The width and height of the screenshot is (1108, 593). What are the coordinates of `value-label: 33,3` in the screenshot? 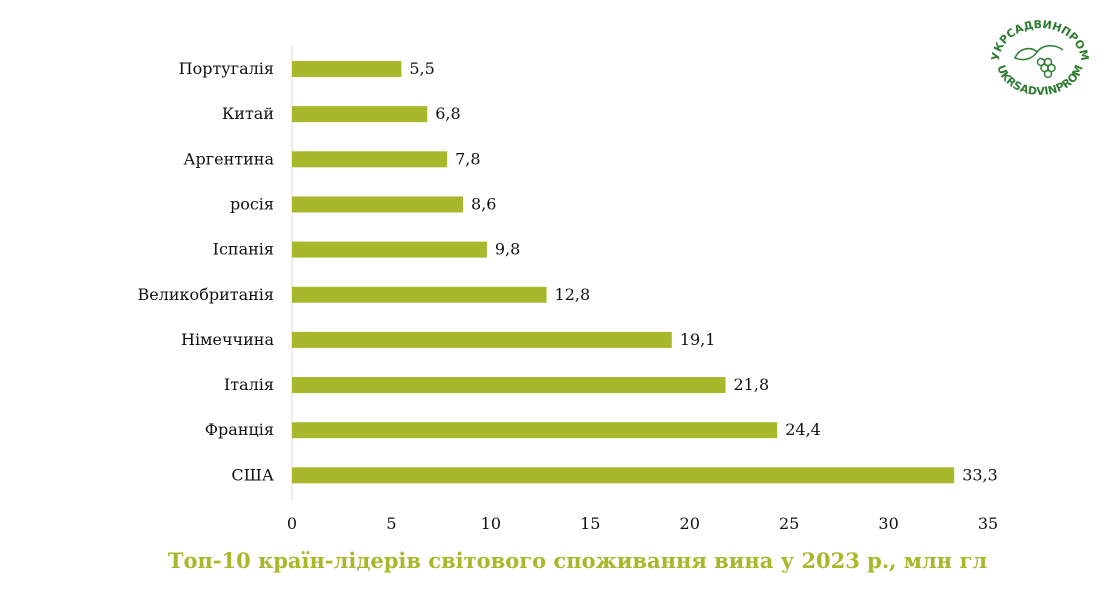 It's located at (980, 474).